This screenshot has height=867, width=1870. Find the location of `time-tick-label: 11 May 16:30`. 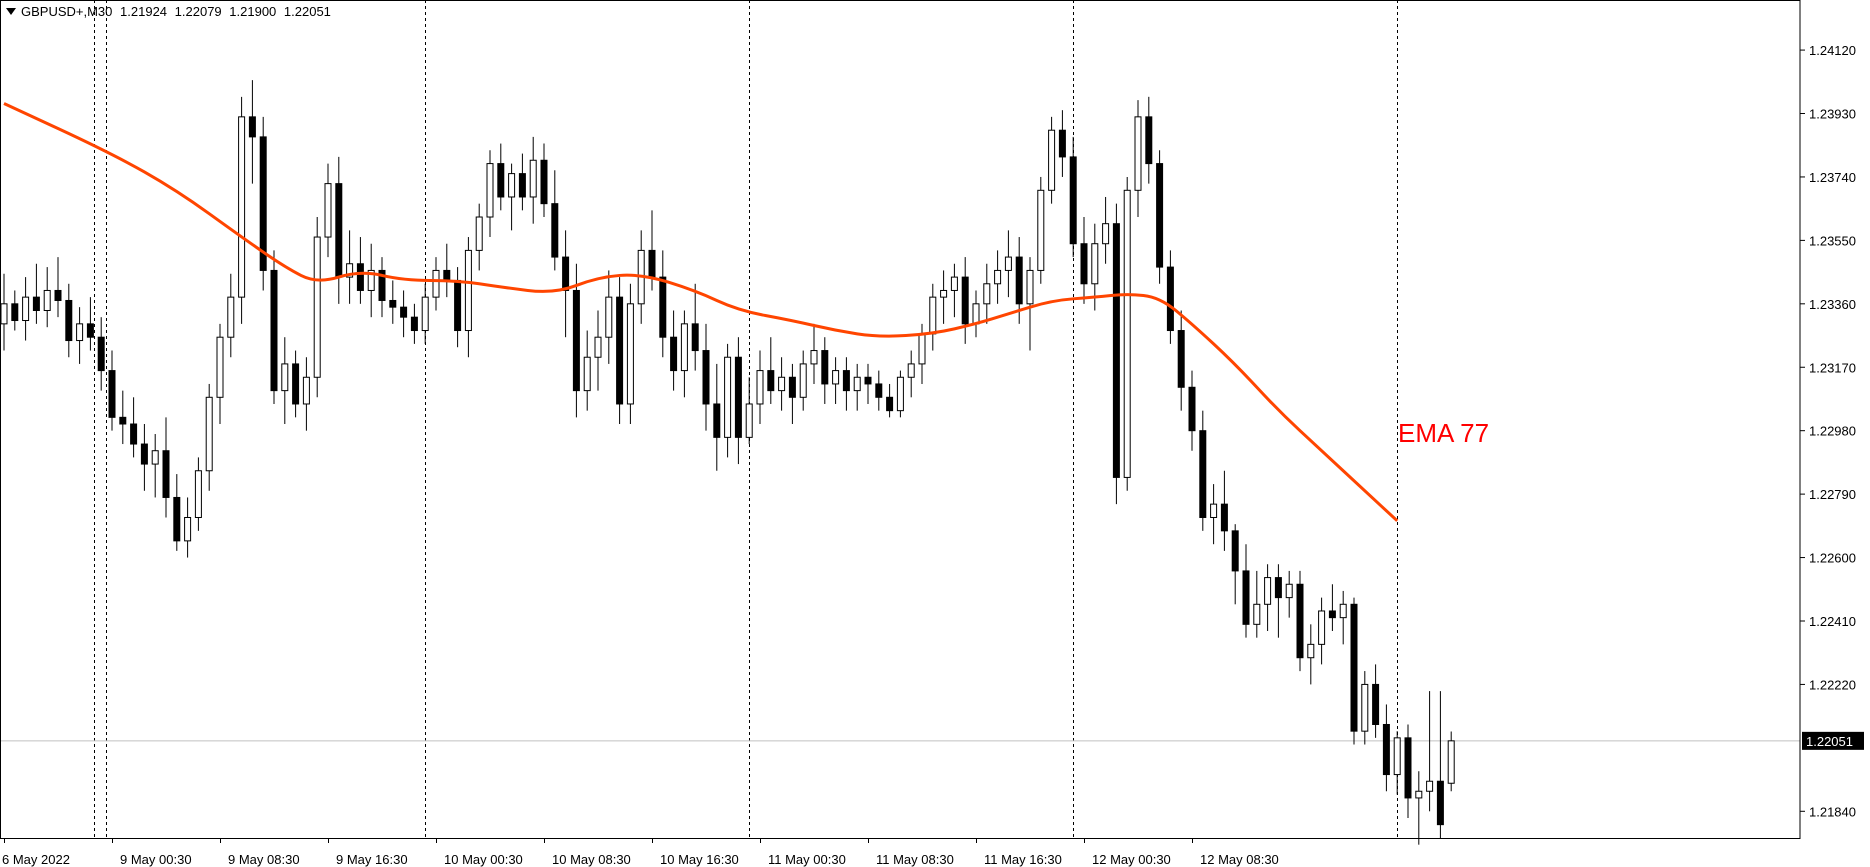

time-tick-label: 11 May 16:30 is located at coordinates (1023, 859).